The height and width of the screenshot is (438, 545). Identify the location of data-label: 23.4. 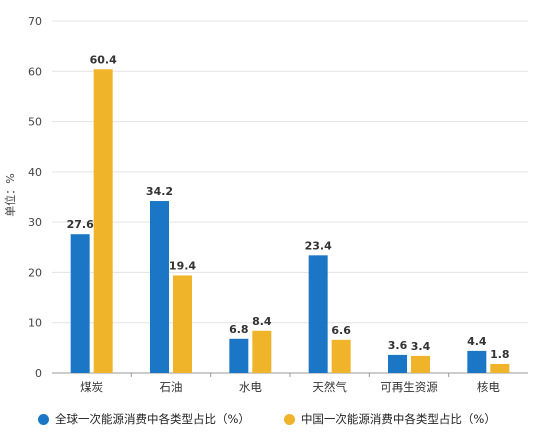
(318, 245).